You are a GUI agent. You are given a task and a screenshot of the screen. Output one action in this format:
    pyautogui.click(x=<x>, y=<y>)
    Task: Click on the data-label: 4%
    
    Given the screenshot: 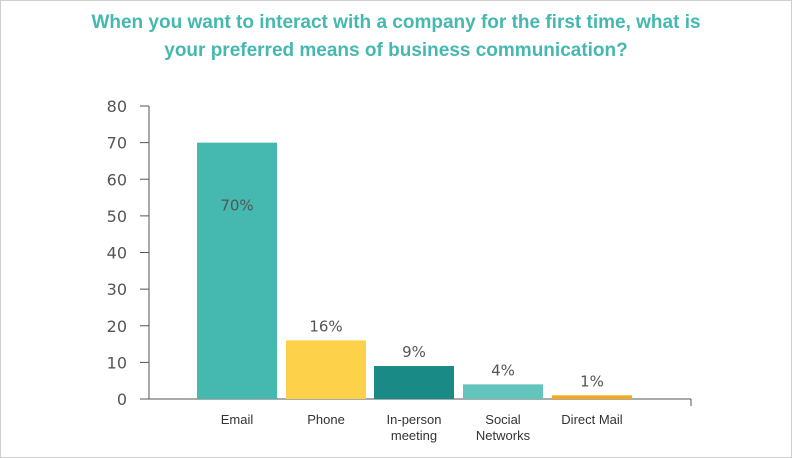 What is the action you would take?
    pyautogui.click(x=503, y=370)
    